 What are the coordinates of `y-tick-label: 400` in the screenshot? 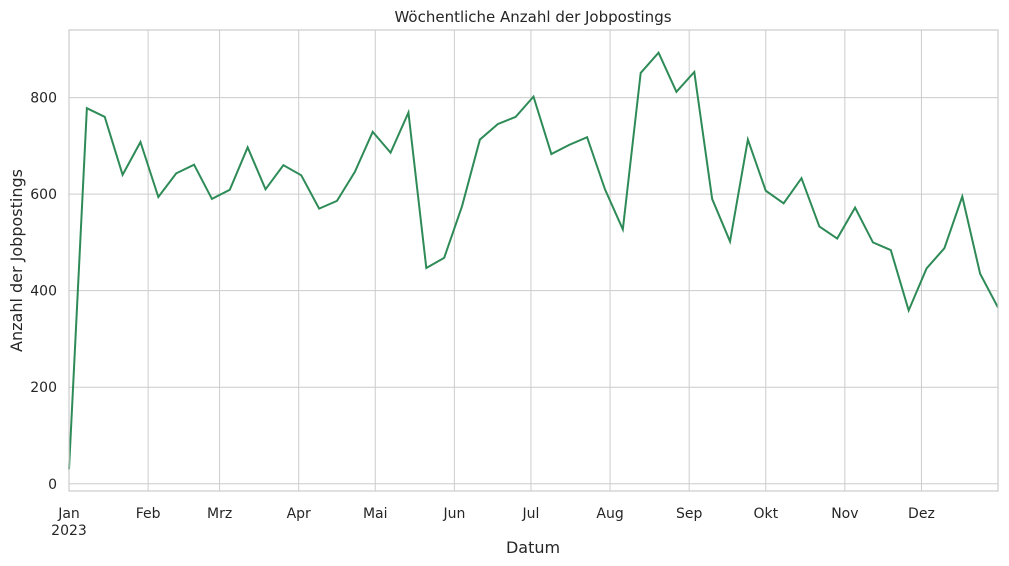 It's located at (43, 292).